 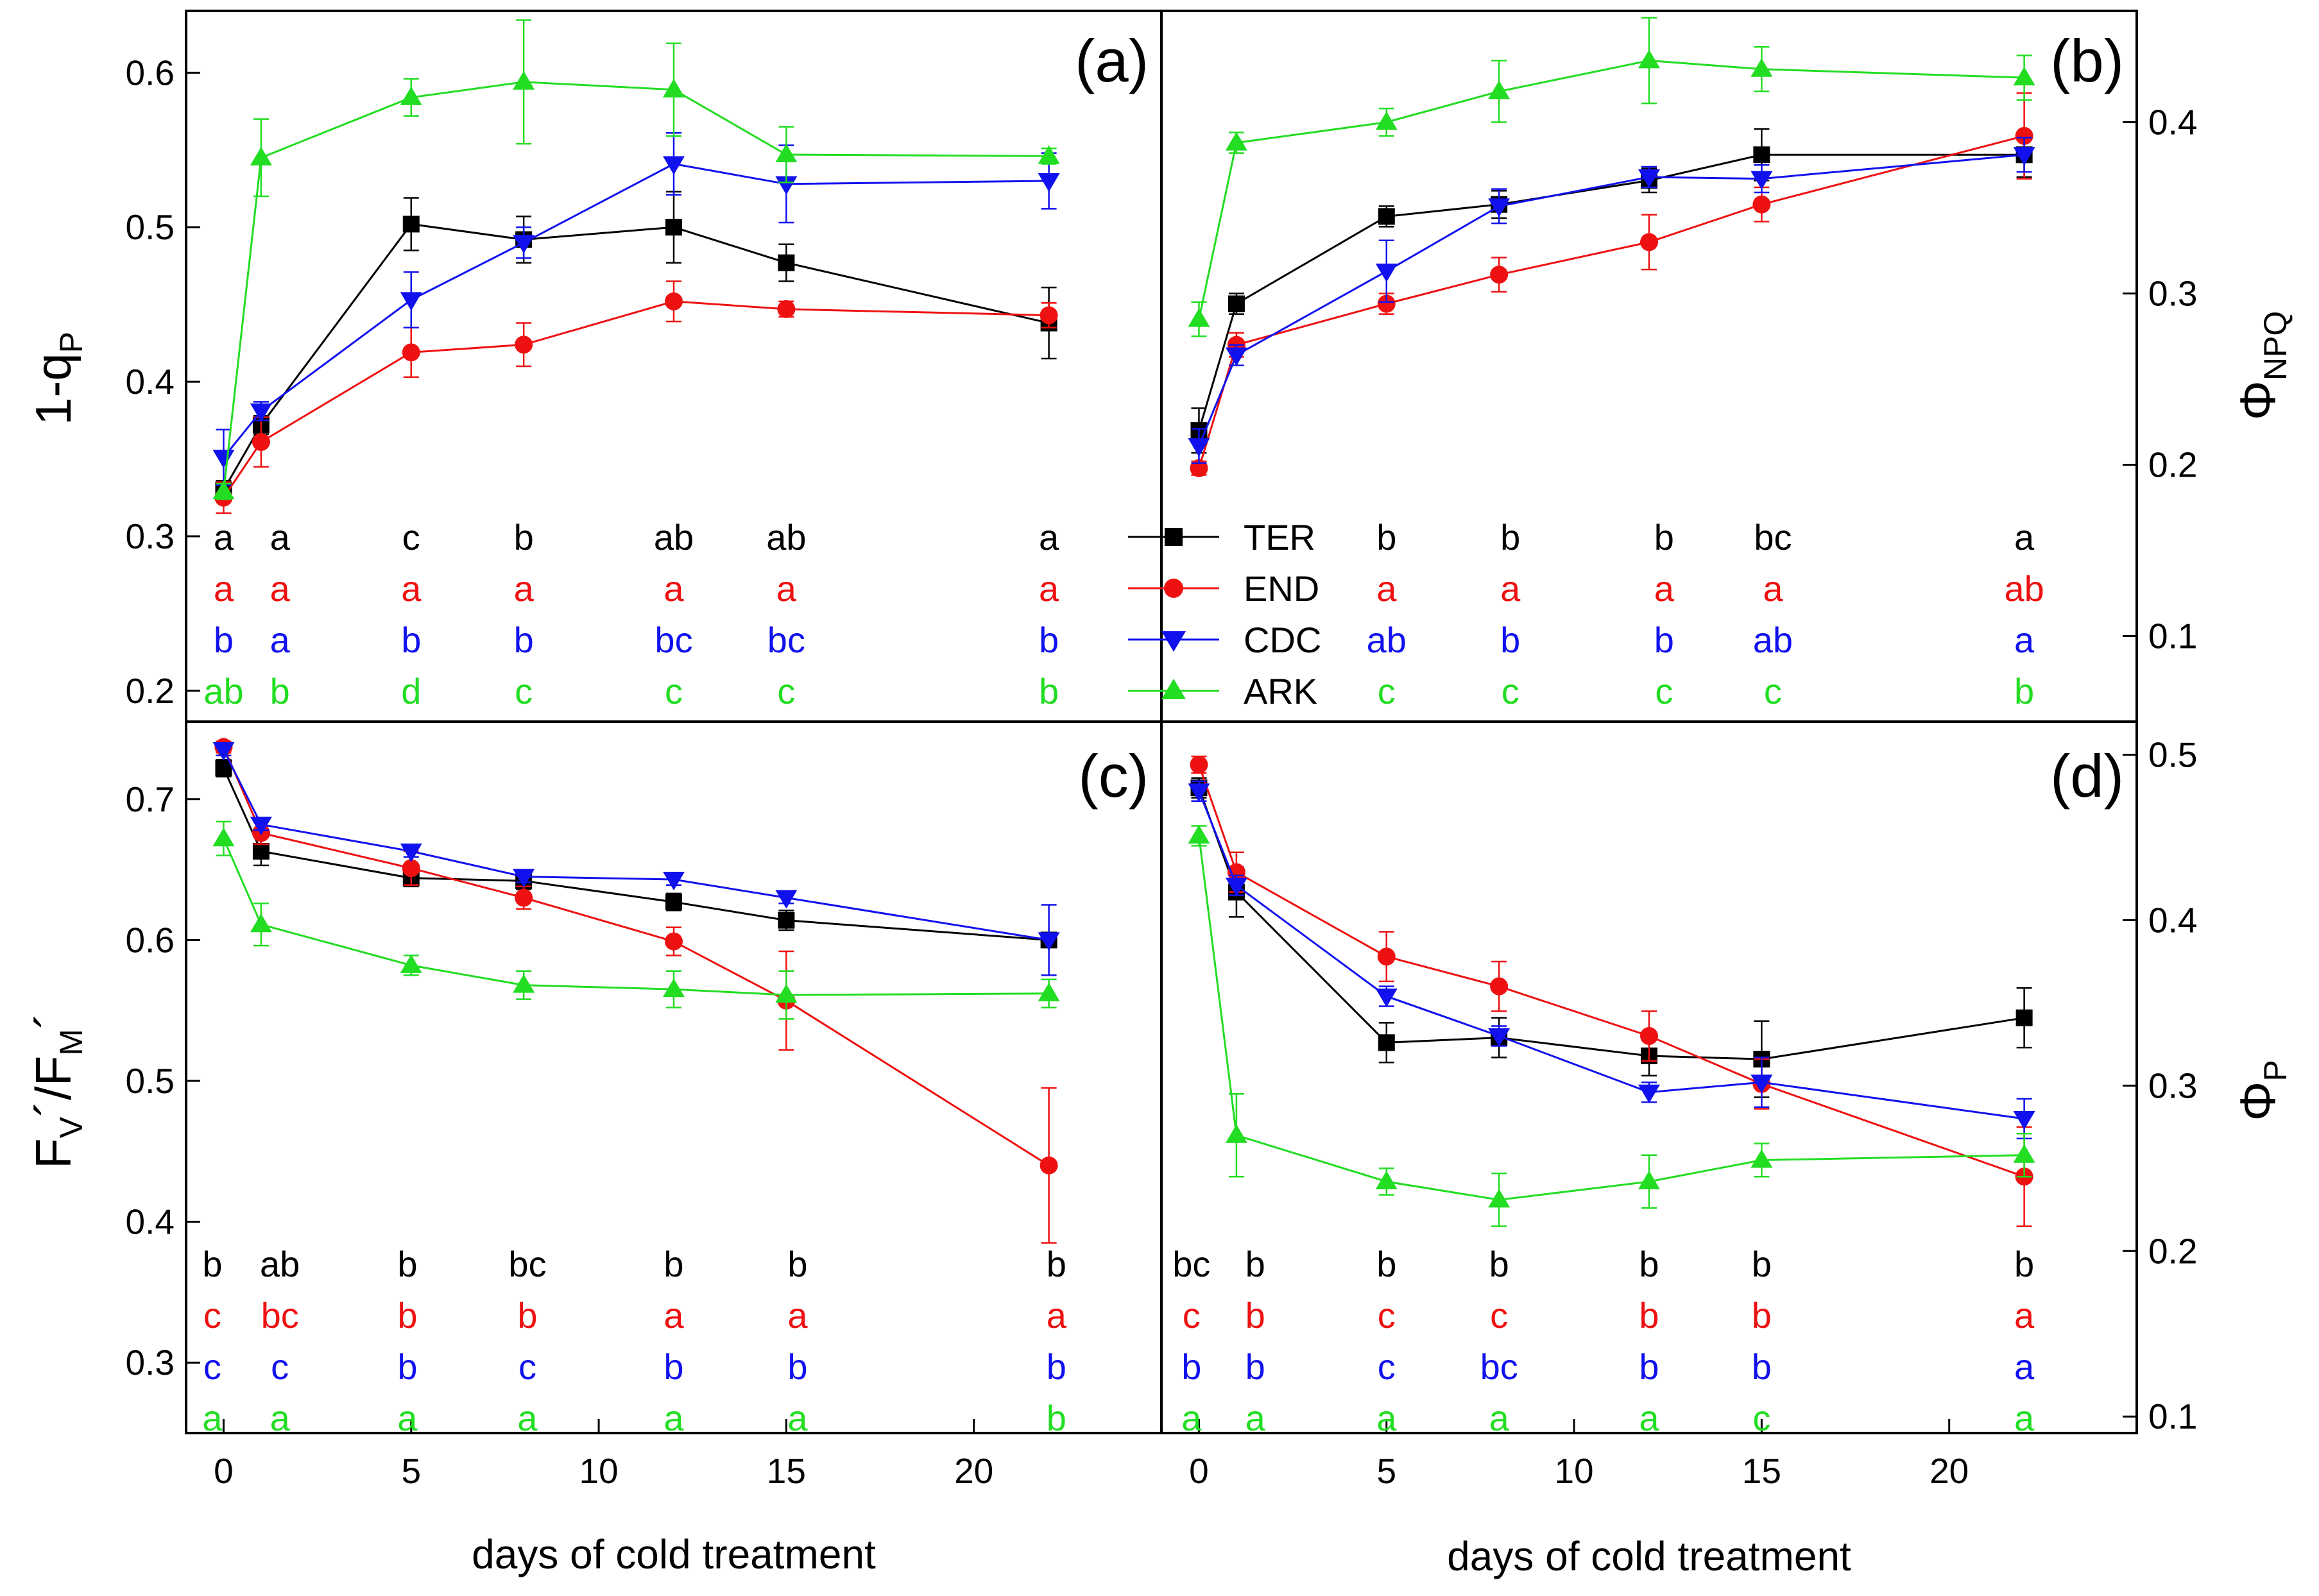 What do you see at coordinates (1221, 537) in the screenshot?
I see `legend-entry-ter: TER` at bounding box center [1221, 537].